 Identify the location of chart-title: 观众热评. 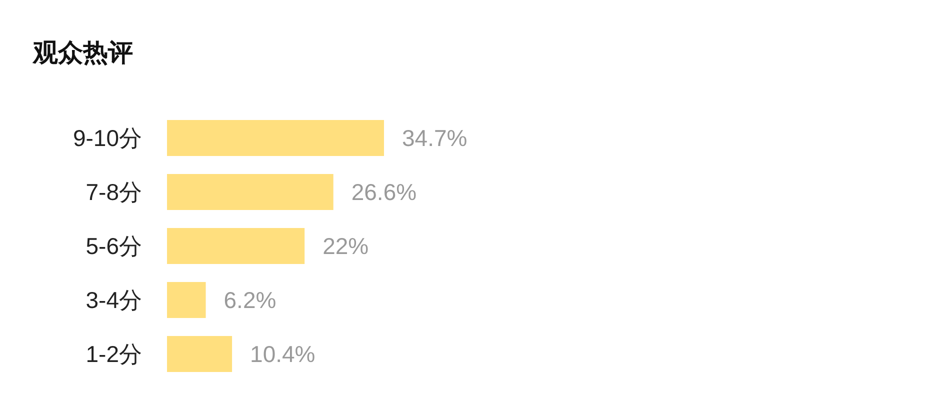
(82, 53).